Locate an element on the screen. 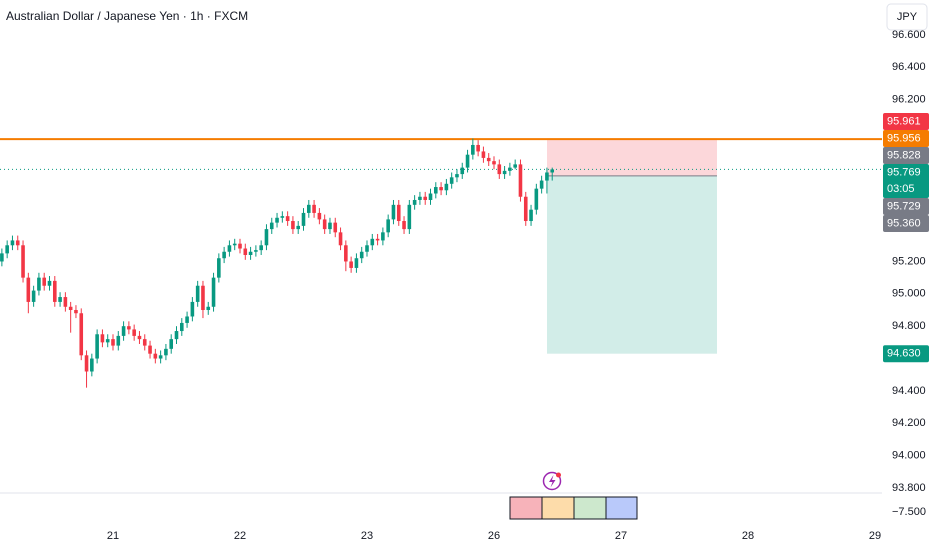 The image size is (932, 550). price-label: 95.360 is located at coordinates (904, 223).